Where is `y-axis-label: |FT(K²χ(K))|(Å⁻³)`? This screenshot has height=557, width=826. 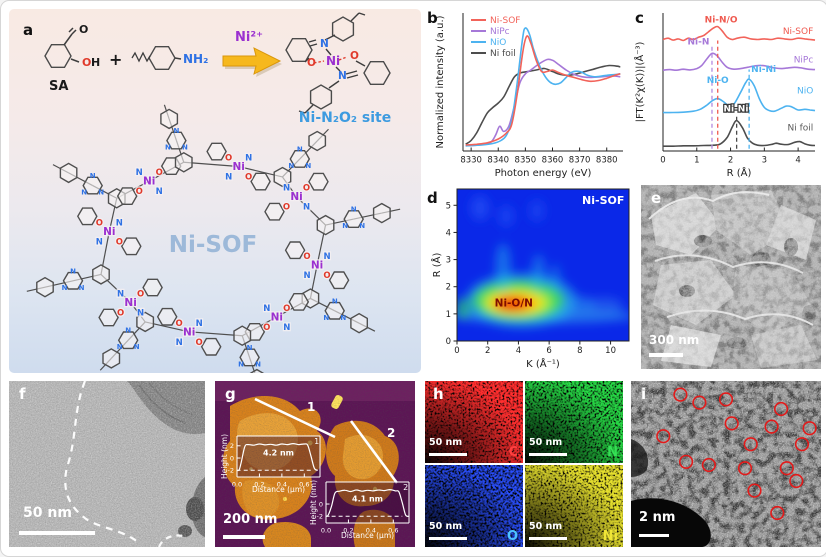
y-axis-label: |FT(K²χ(K))|(Å⁻³) is located at coordinates (639, 81).